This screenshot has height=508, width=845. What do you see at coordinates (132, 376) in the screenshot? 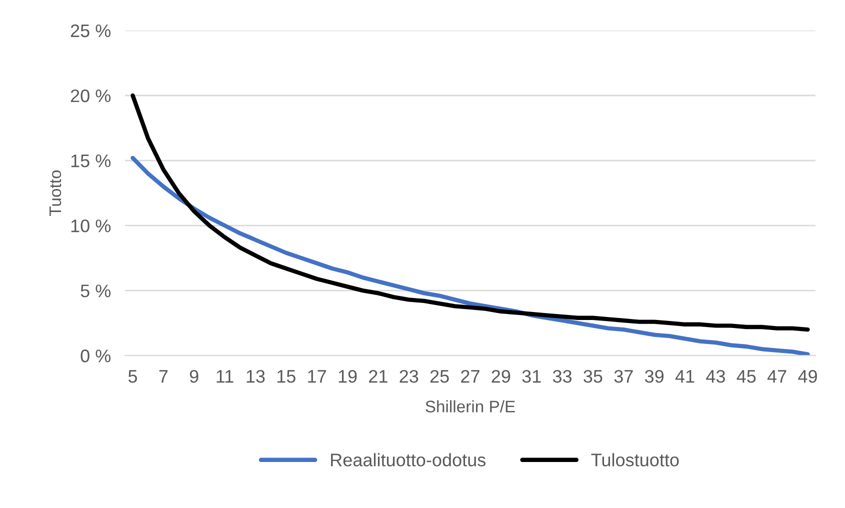
I see `x-tick-label: 5` at bounding box center [132, 376].